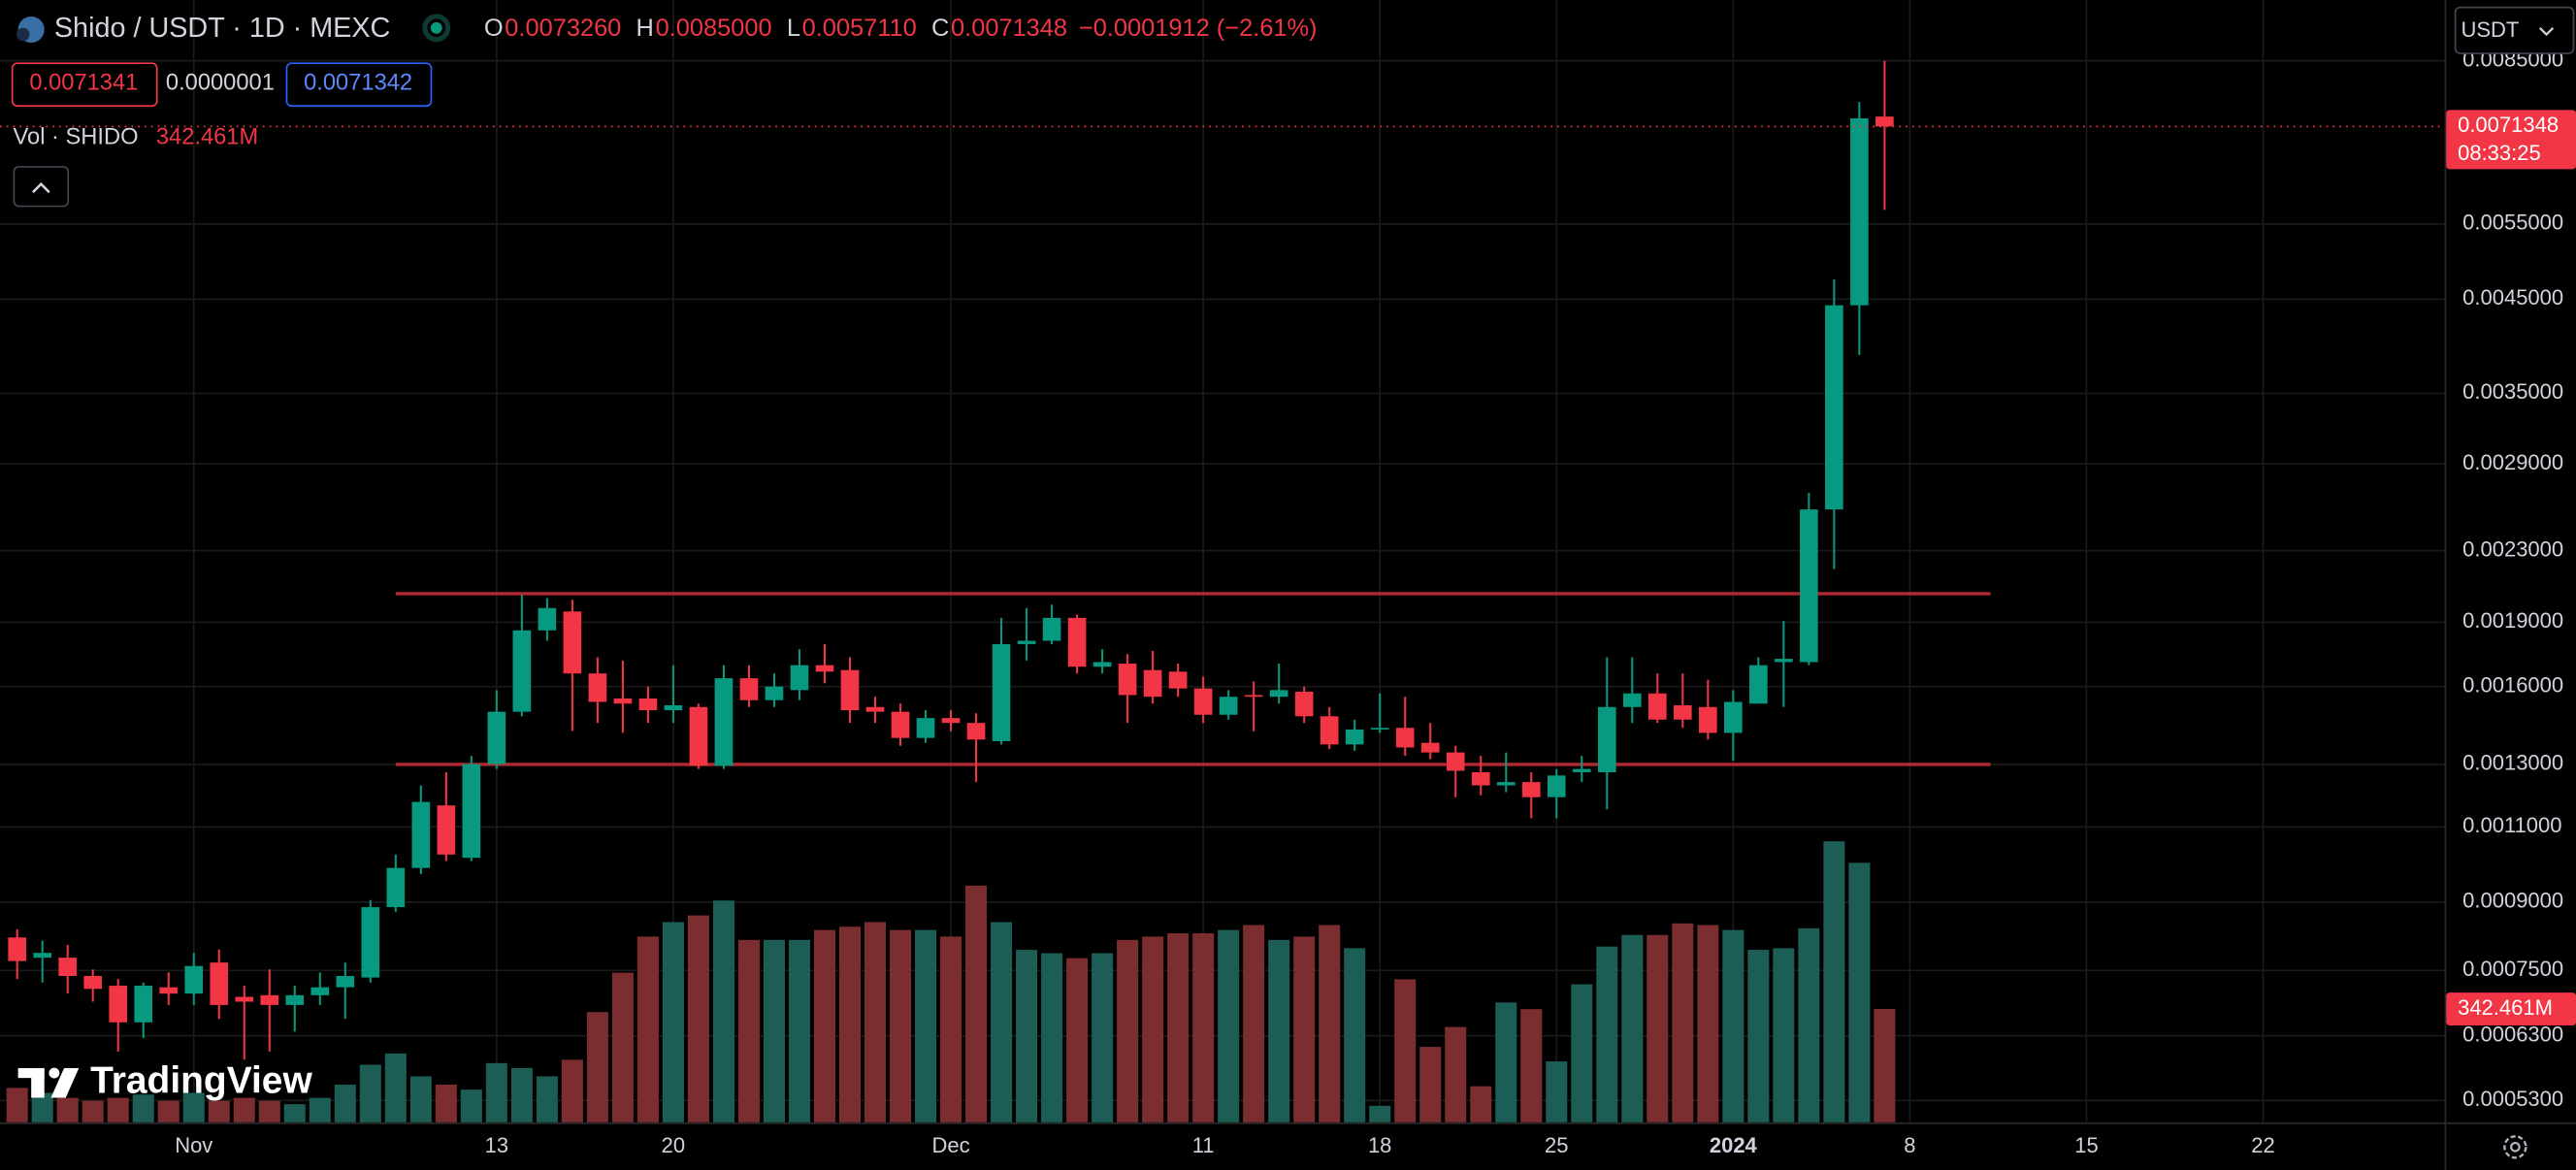  I want to click on x-tick-label: 11, so click(1204, 1145).